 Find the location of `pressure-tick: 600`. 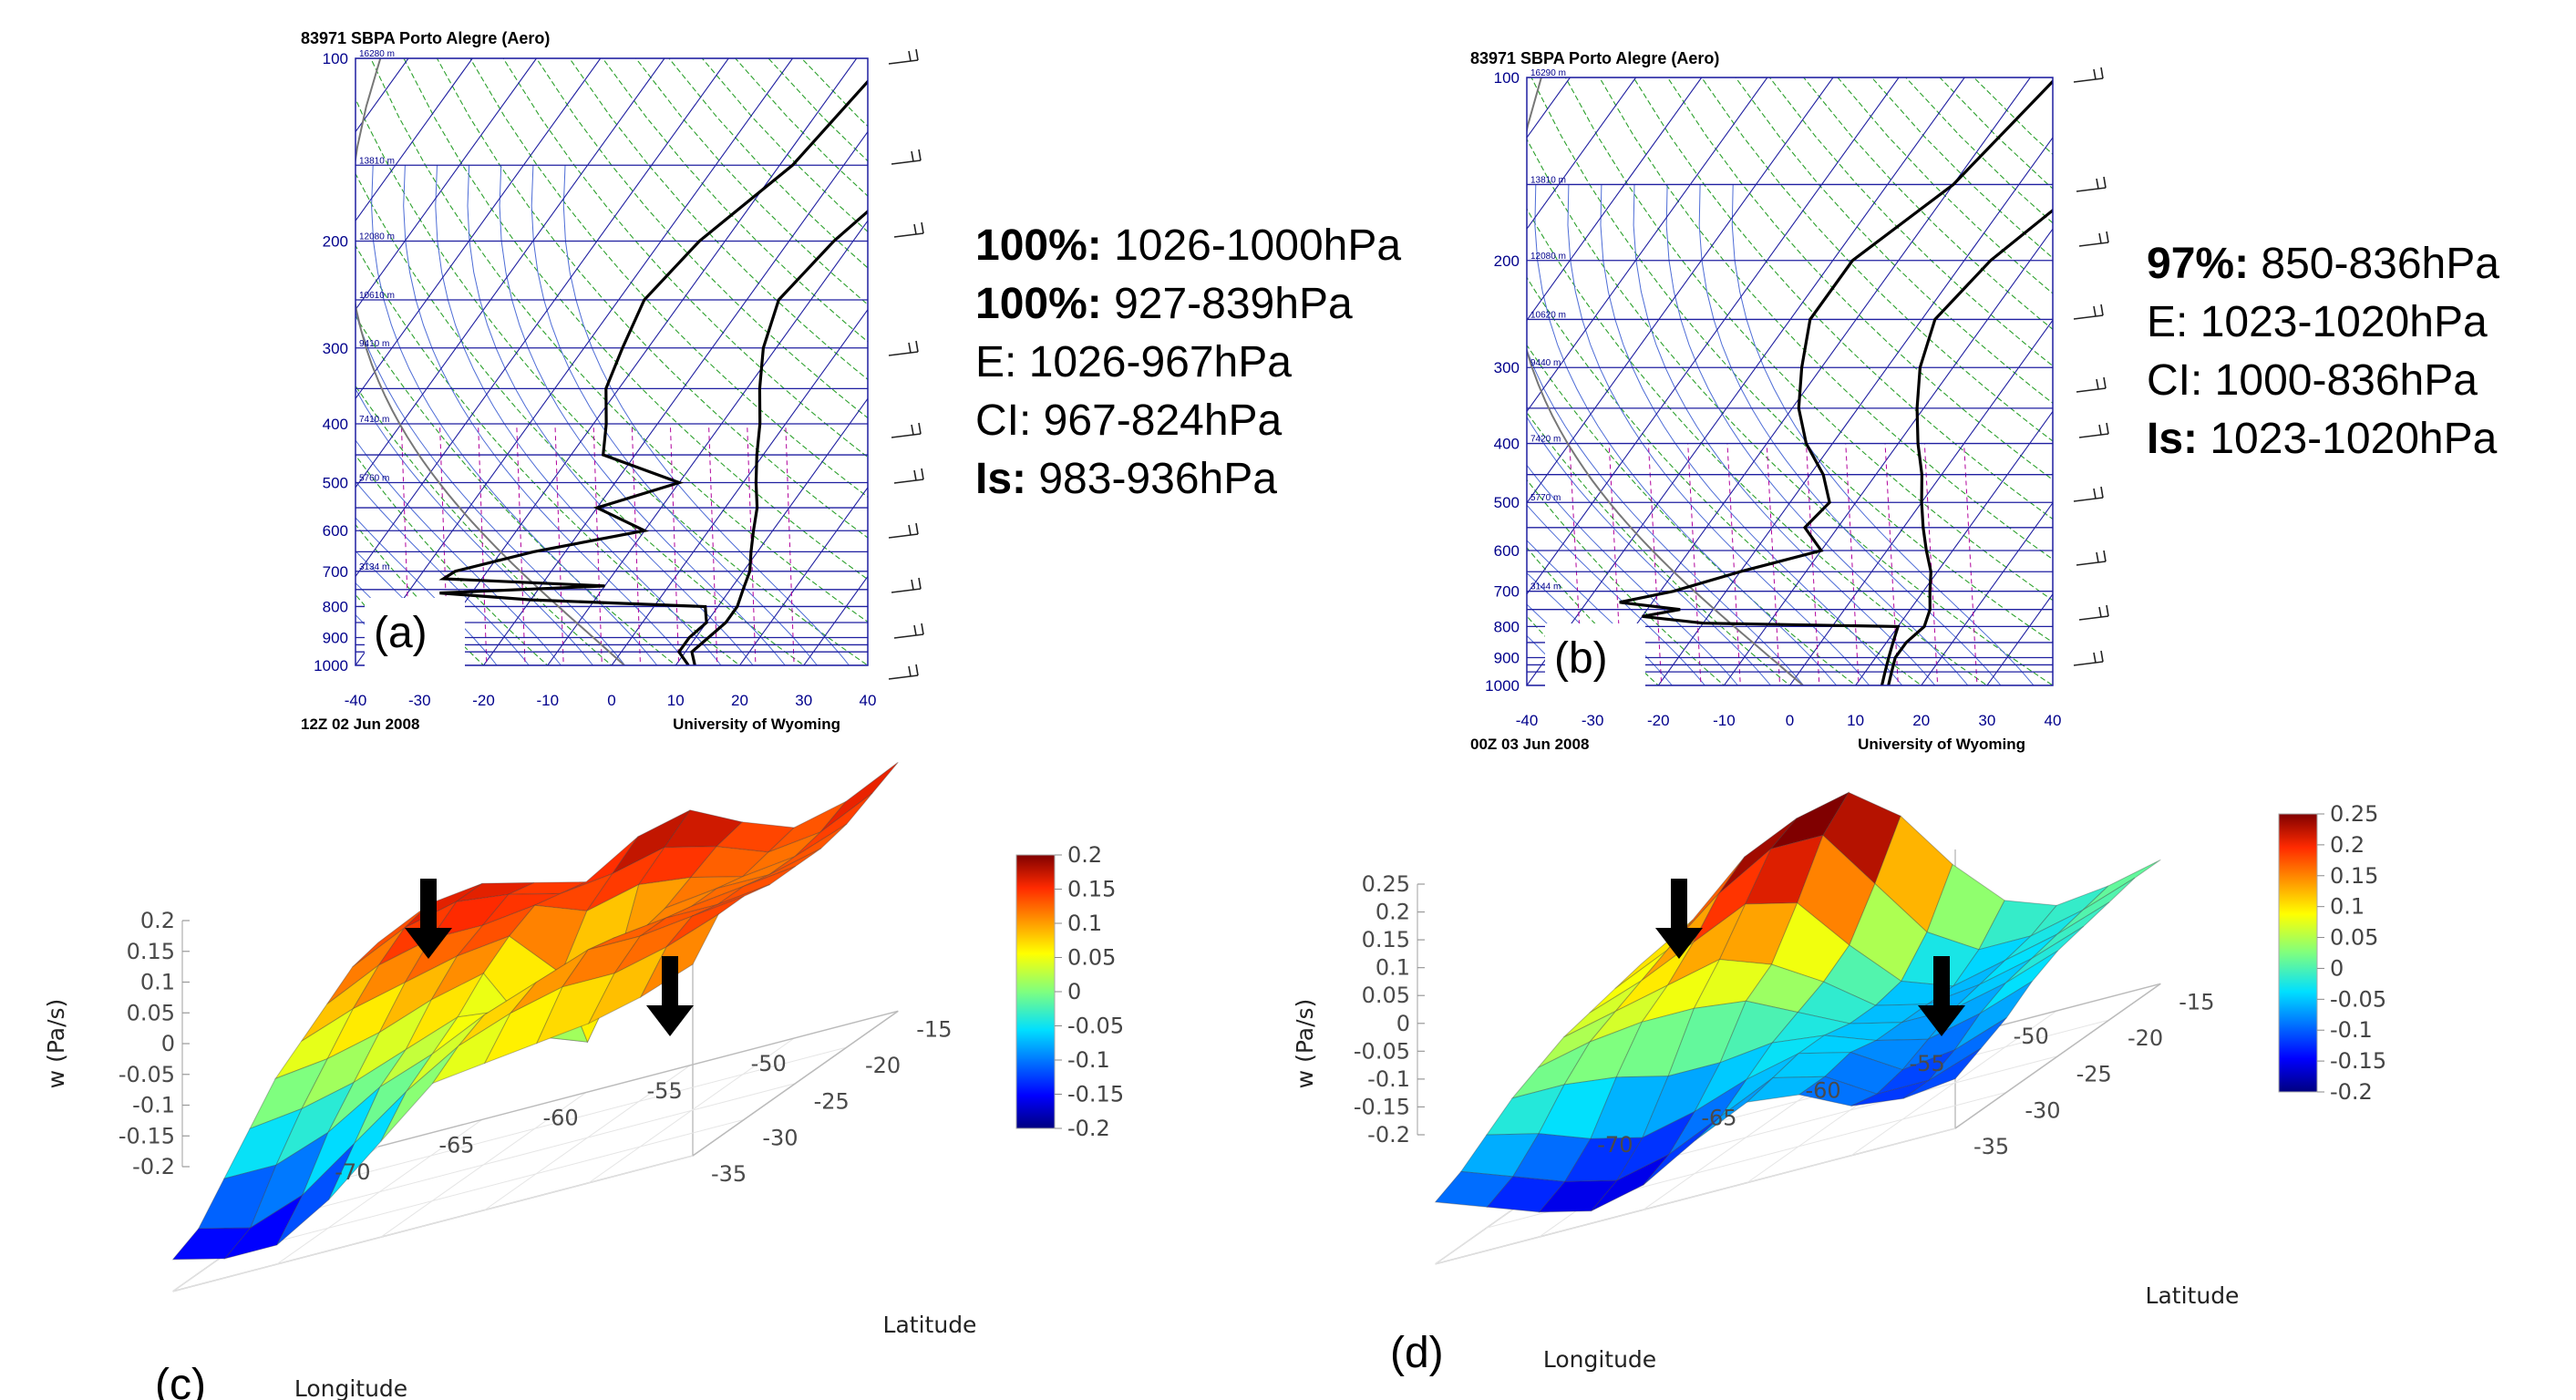

pressure-tick: 600 is located at coordinates (335, 531).